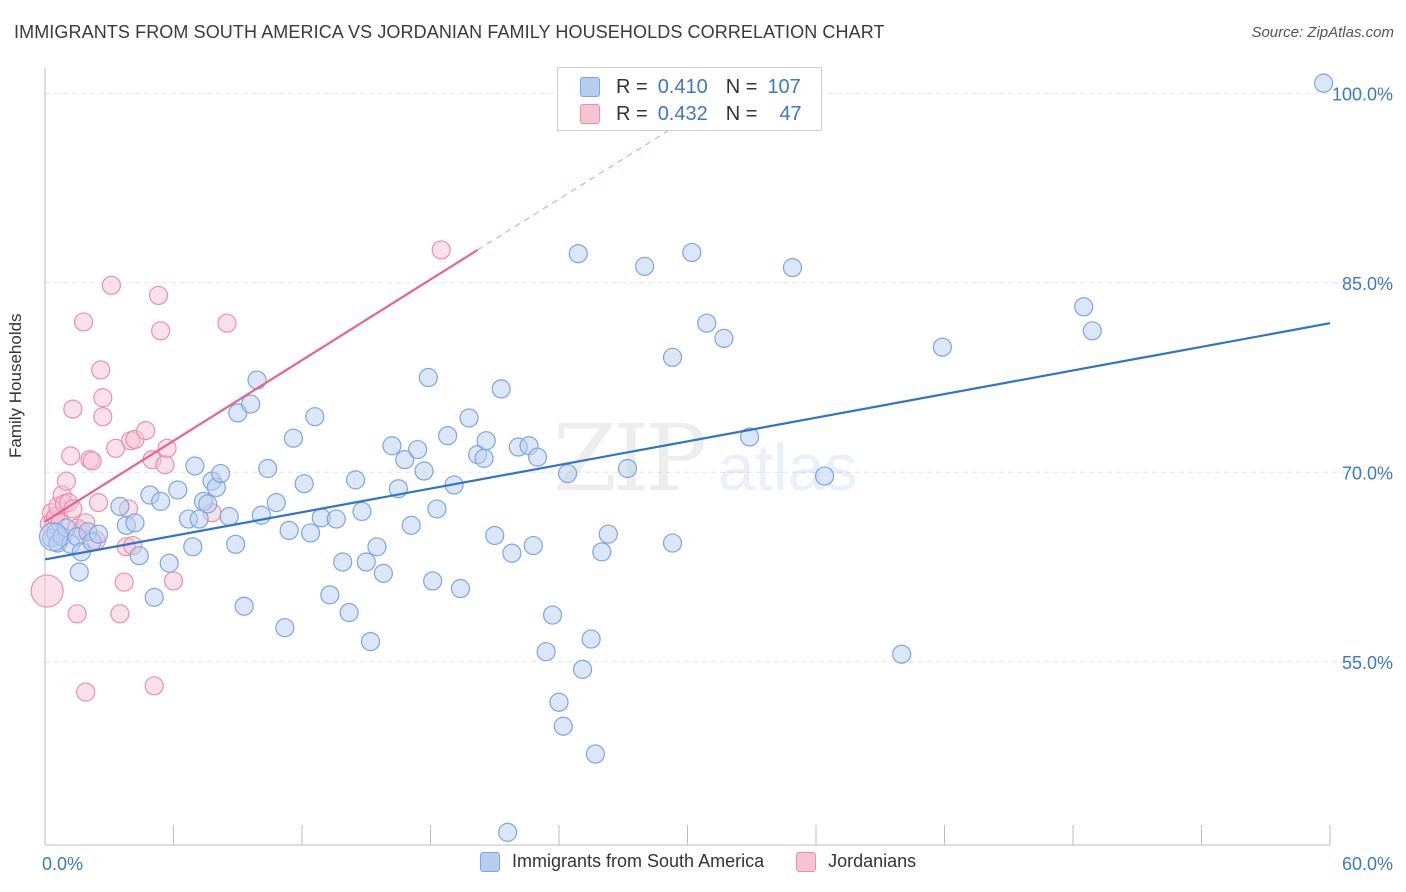 This screenshot has width=1406, height=892. I want to click on y-tick-label: 85.0%, so click(1367, 284).